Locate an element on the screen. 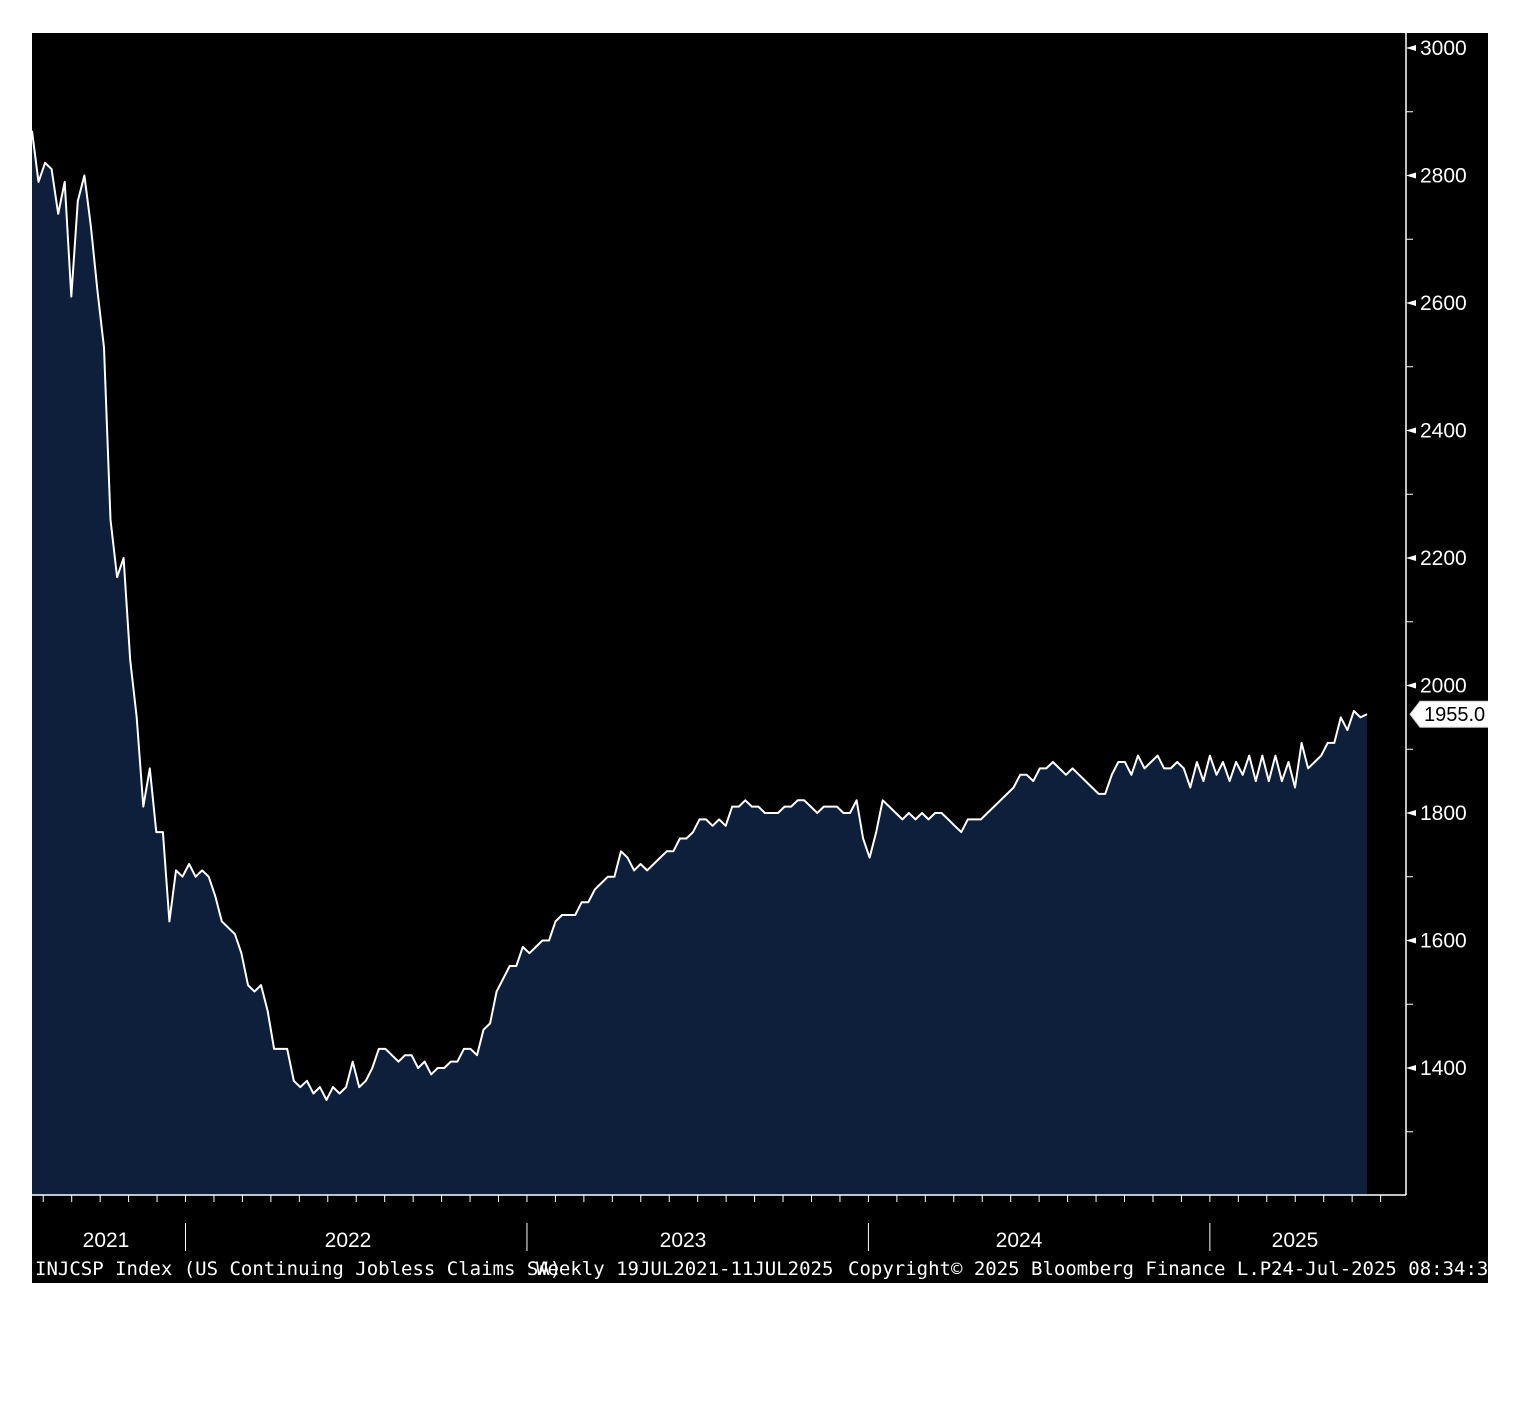 This screenshot has width=1528, height=1423. year-label: 2021 is located at coordinates (106, 1240).